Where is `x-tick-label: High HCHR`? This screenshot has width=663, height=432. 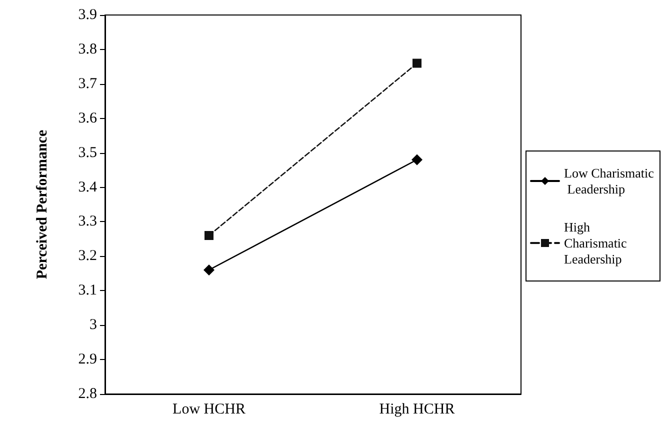 x-tick-label: High HCHR is located at coordinates (417, 410).